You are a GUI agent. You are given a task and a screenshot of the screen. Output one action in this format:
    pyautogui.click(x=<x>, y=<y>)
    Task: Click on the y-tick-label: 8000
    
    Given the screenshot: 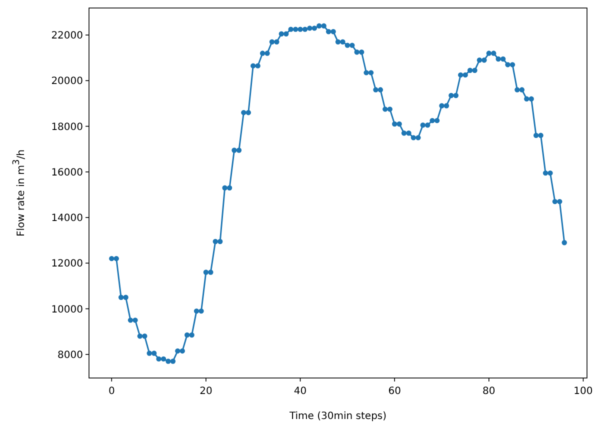 What is the action you would take?
    pyautogui.click(x=70, y=355)
    